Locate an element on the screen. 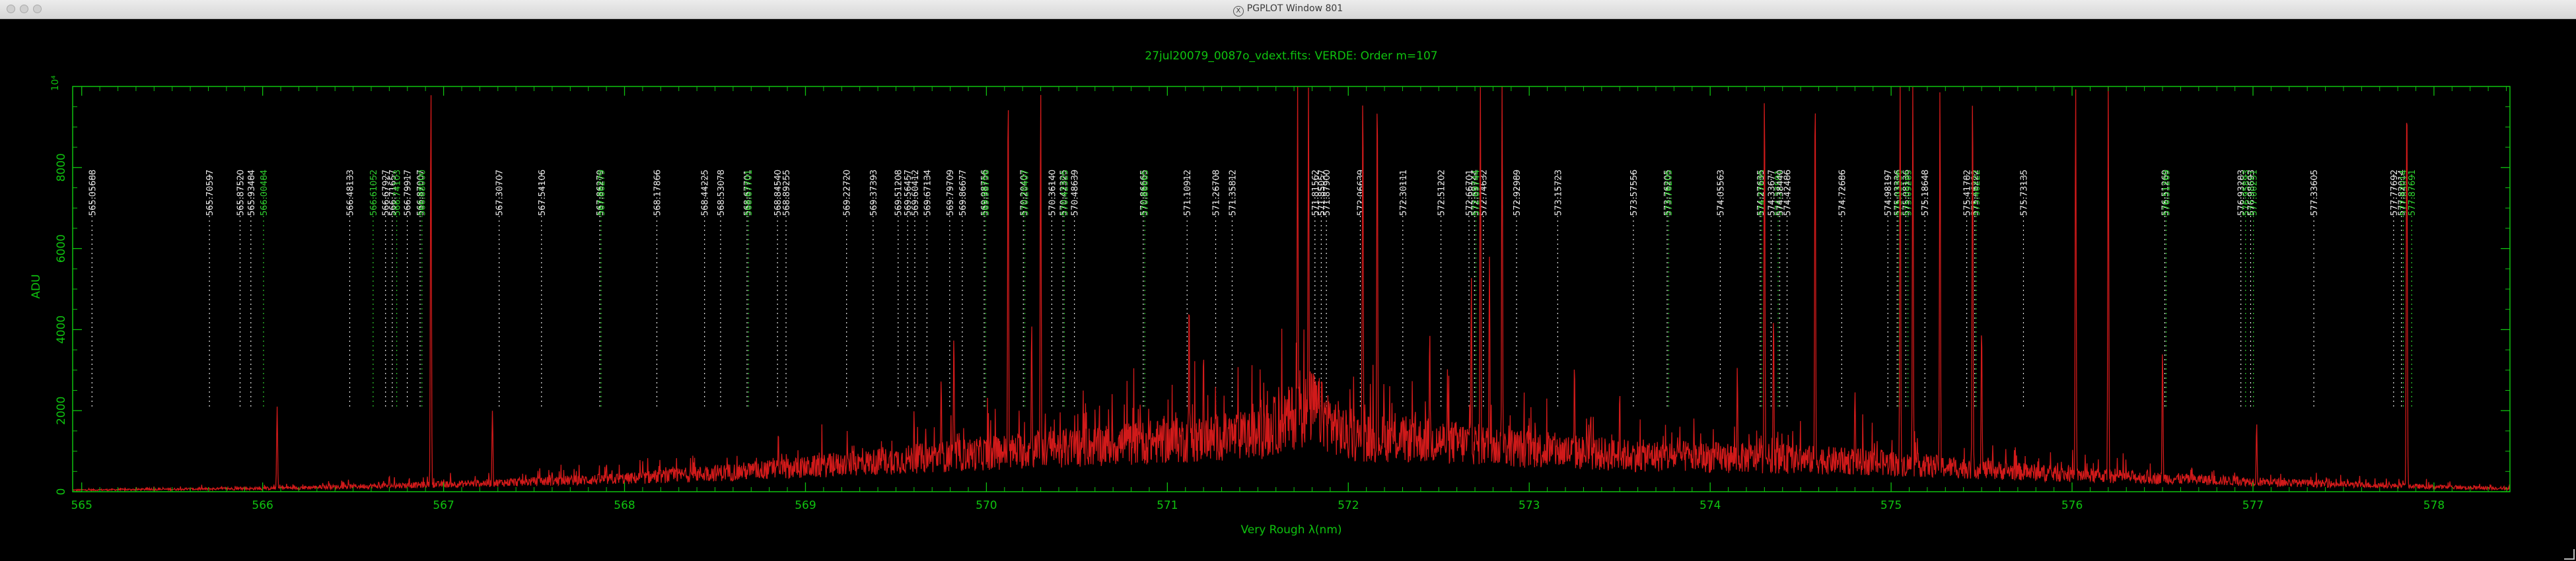  line-id-label: 577.82014 is located at coordinates (2403, 193).